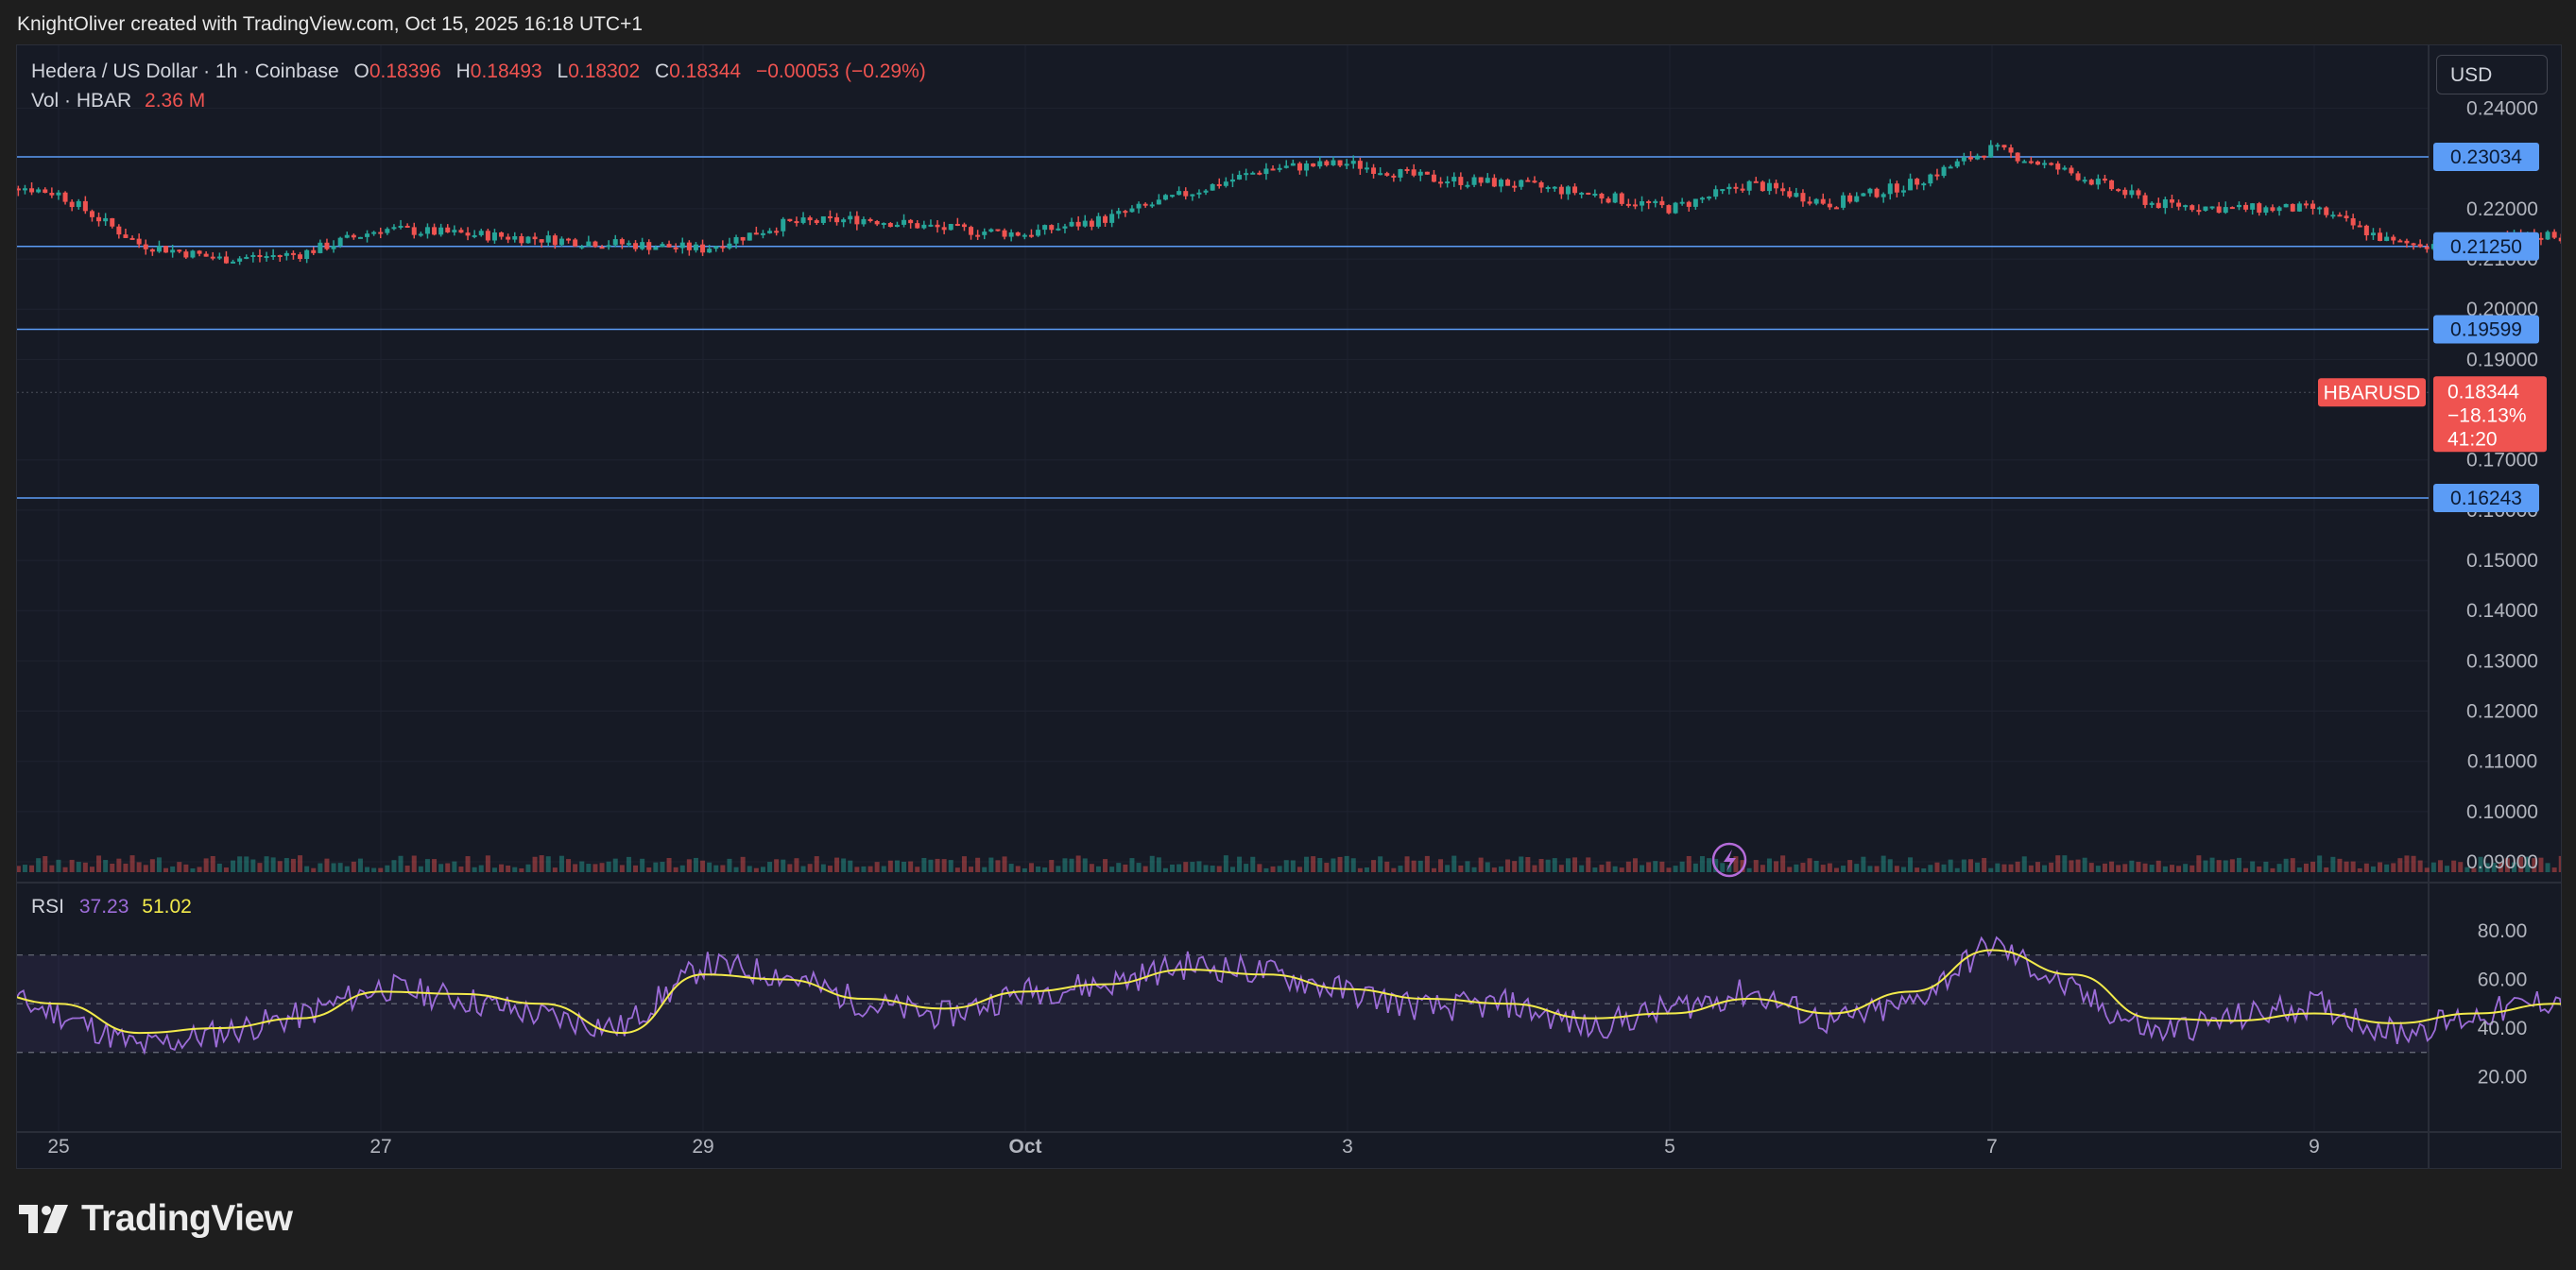 The image size is (2576, 1270). What do you see at coordinates (1288, 995) in the screenshot?
I see `rsi-line` at bounding box center [1288, 995].